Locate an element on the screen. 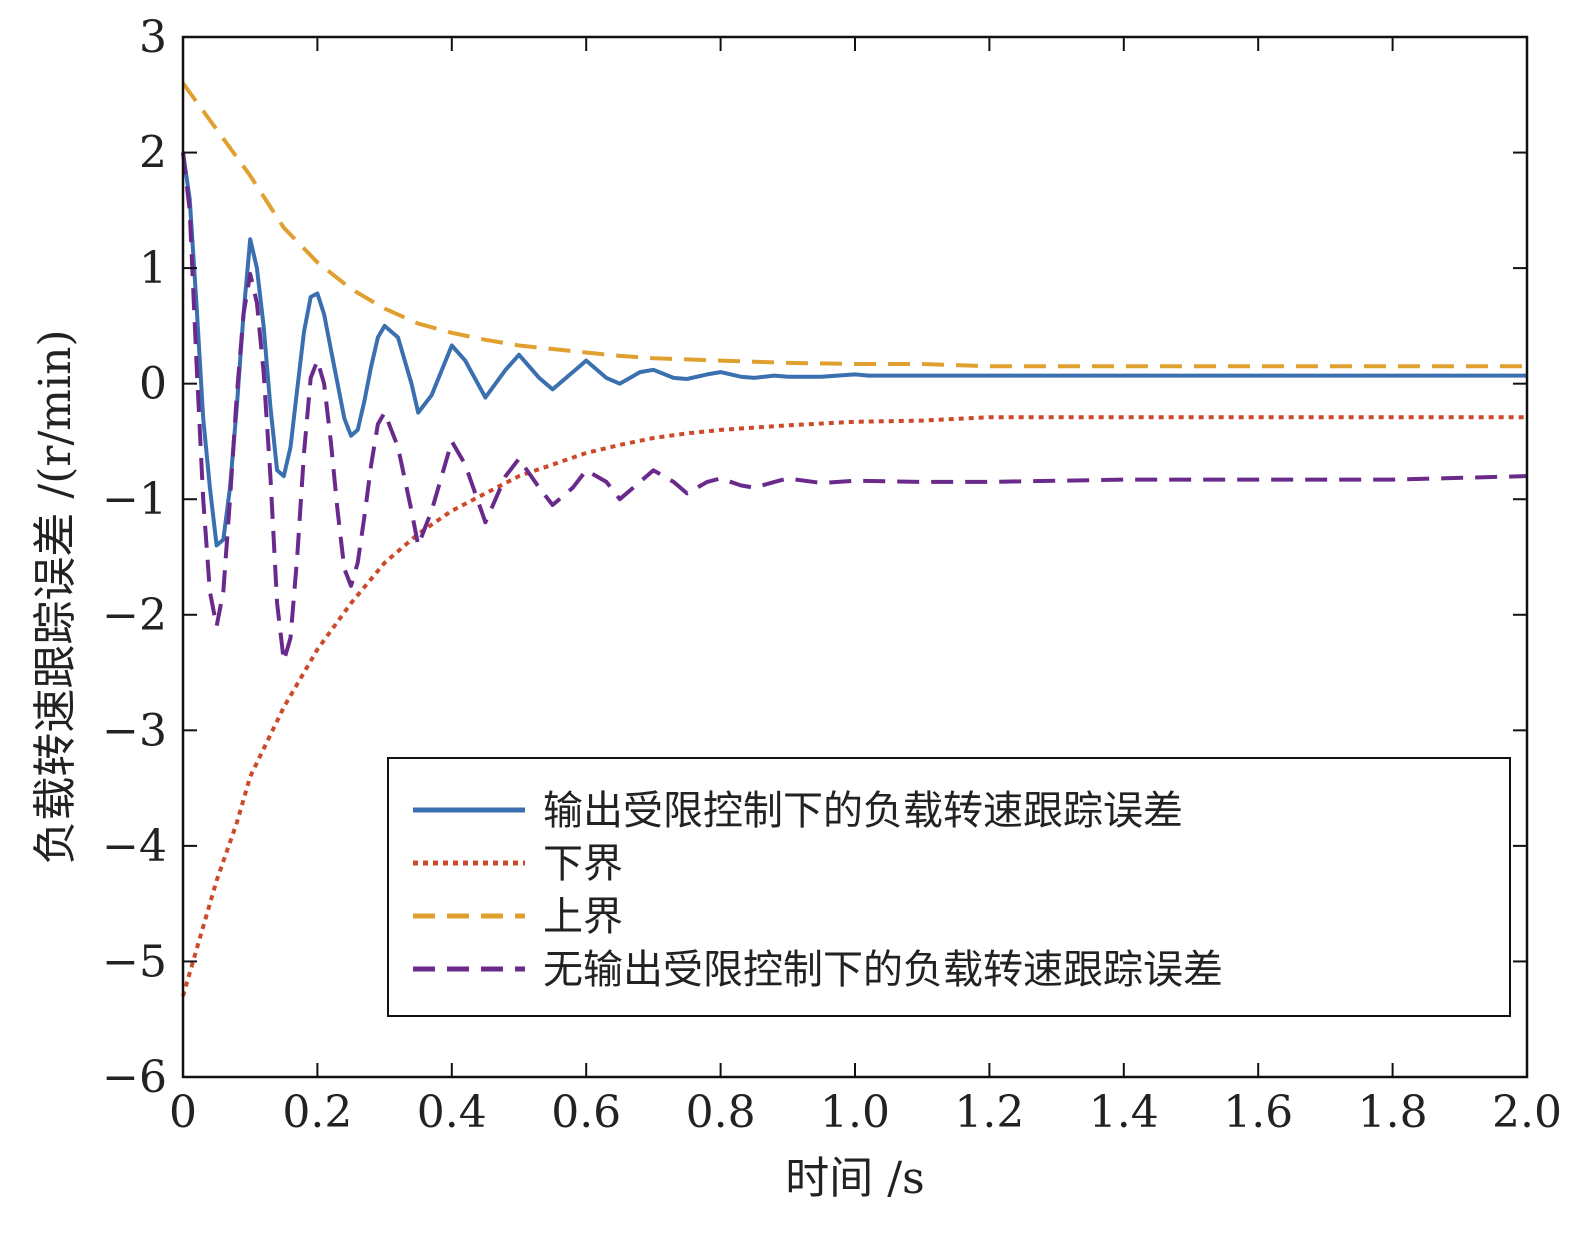  x-tick-label: 1.6 is located at coordinates (1258, 1112).